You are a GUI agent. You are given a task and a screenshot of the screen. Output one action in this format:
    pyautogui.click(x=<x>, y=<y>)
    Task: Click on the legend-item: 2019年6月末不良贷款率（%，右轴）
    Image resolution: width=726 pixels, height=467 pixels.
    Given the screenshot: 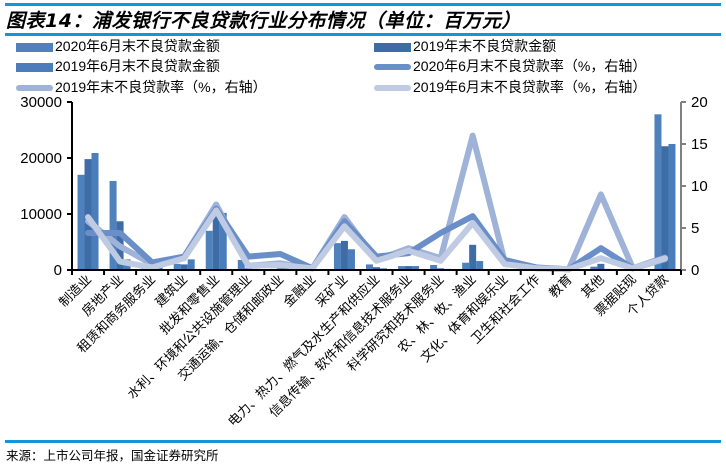 What is the action you would take?
    pyautogui.click(x=510, y=87)
    